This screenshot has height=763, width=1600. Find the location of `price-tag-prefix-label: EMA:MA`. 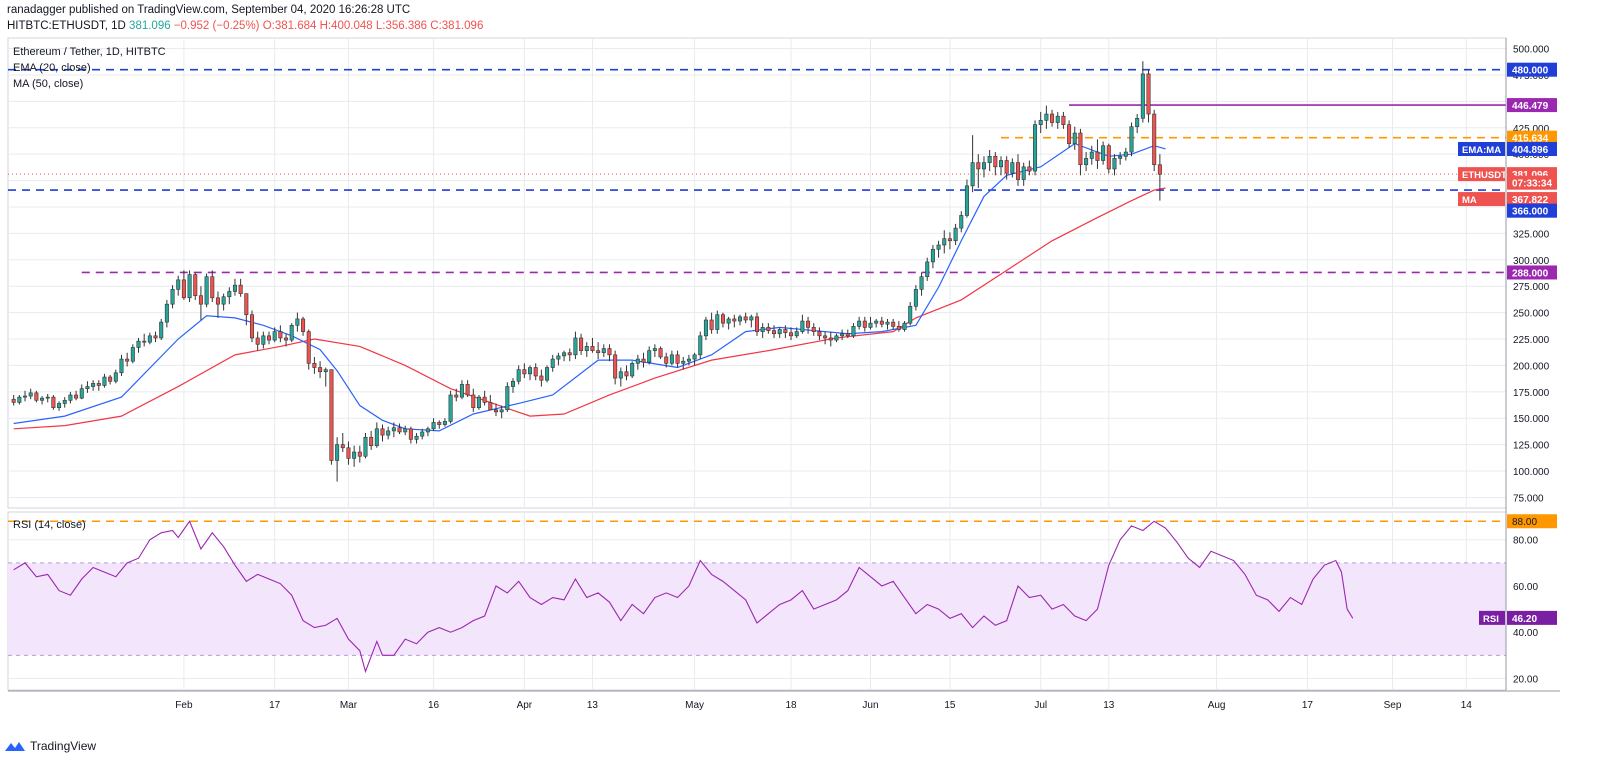

price-tag-prefix-label: EMA:MA is located at coordinates (1481, 150).